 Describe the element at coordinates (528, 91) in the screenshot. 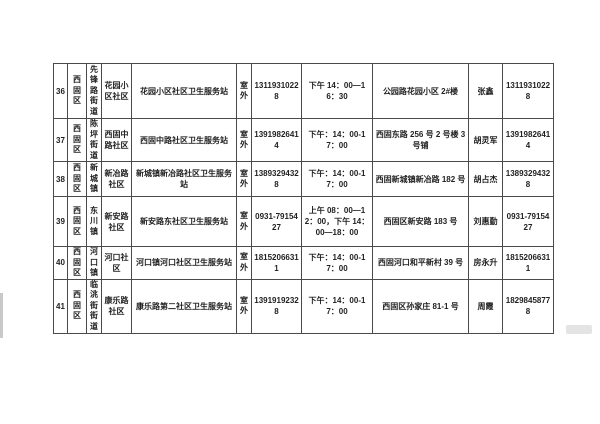

I see `cell-contact-phone: 13119310228` at that location.